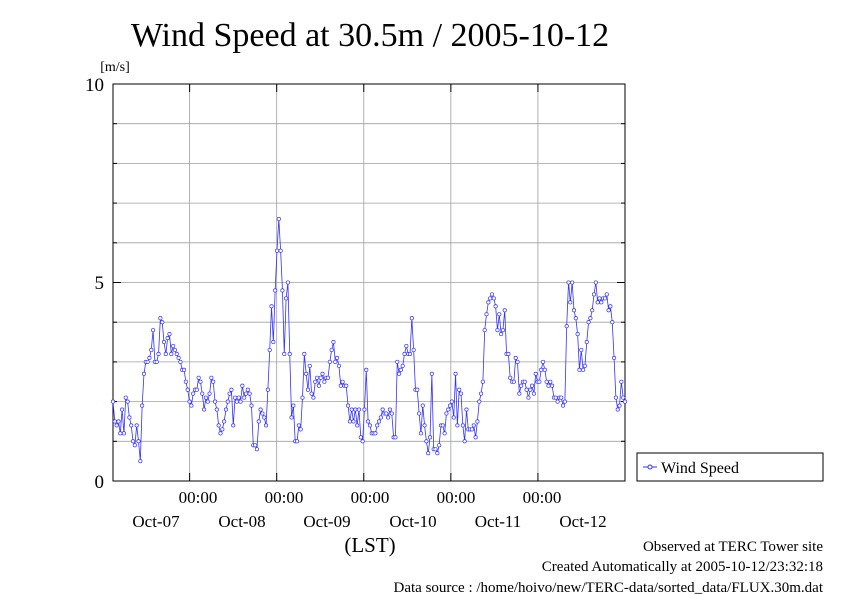 The height and width of the screenshot is (595, 842). I want to click on footer-observed: Observed at TERC Tower site, so click(733, 547).